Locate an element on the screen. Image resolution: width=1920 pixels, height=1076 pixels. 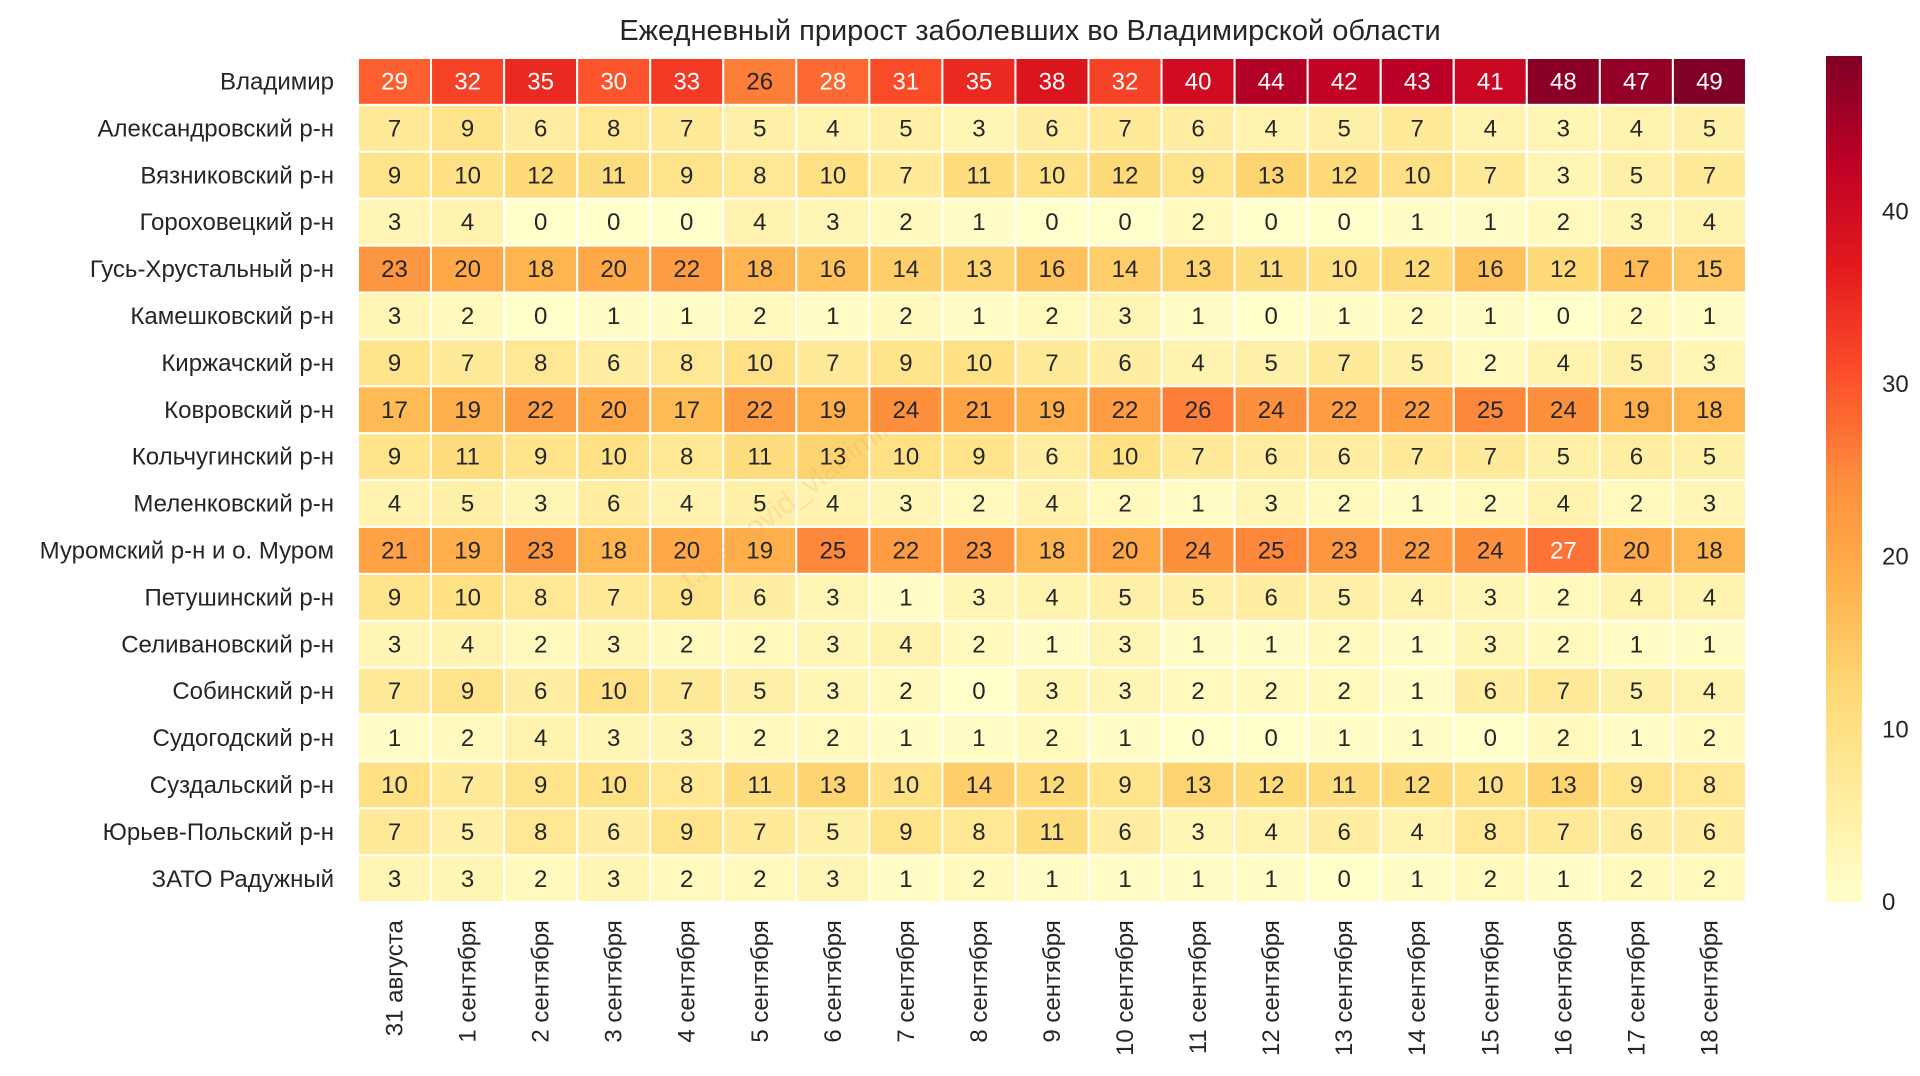
cell-value-label: 16 is located at coordinates (1052, 269).